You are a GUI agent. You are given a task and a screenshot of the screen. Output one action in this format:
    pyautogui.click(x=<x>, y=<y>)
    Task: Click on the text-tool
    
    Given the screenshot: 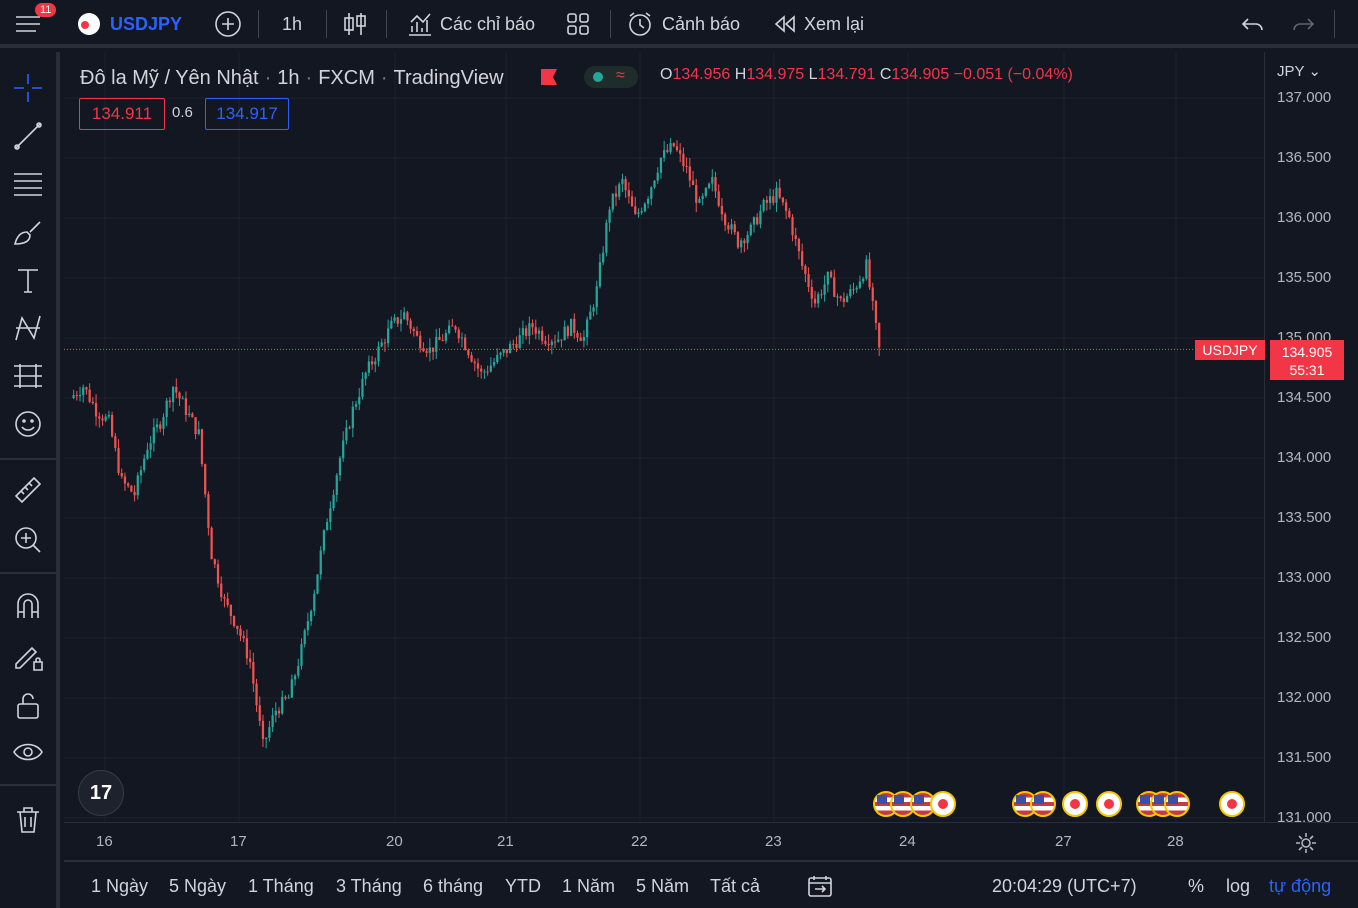 What is the action you would take?
    pyautogui.click(x=28, y=280)
    